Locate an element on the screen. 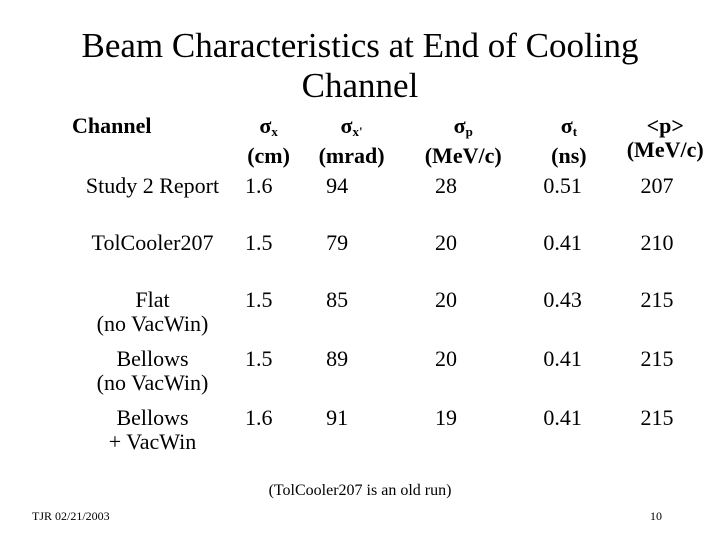 This screenshot has width=720, height=540. slide-title-line-2: Channel is located at coordinates (360, 85).